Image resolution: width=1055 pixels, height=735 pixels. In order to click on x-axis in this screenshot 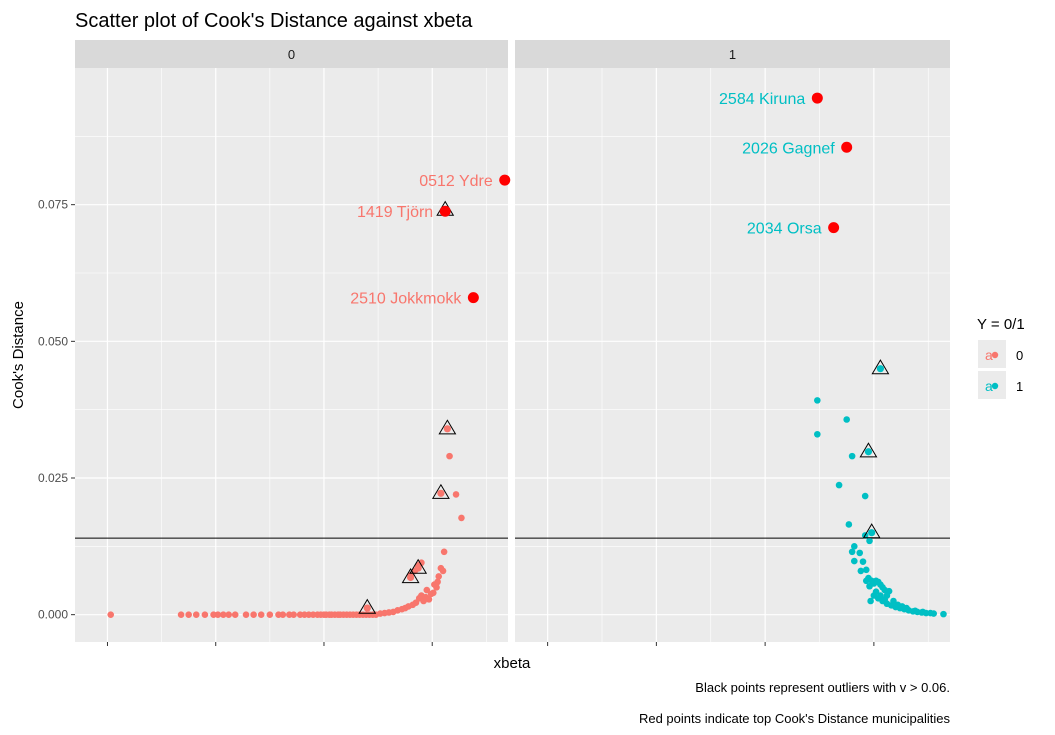, I will do `click(490, 644)`.